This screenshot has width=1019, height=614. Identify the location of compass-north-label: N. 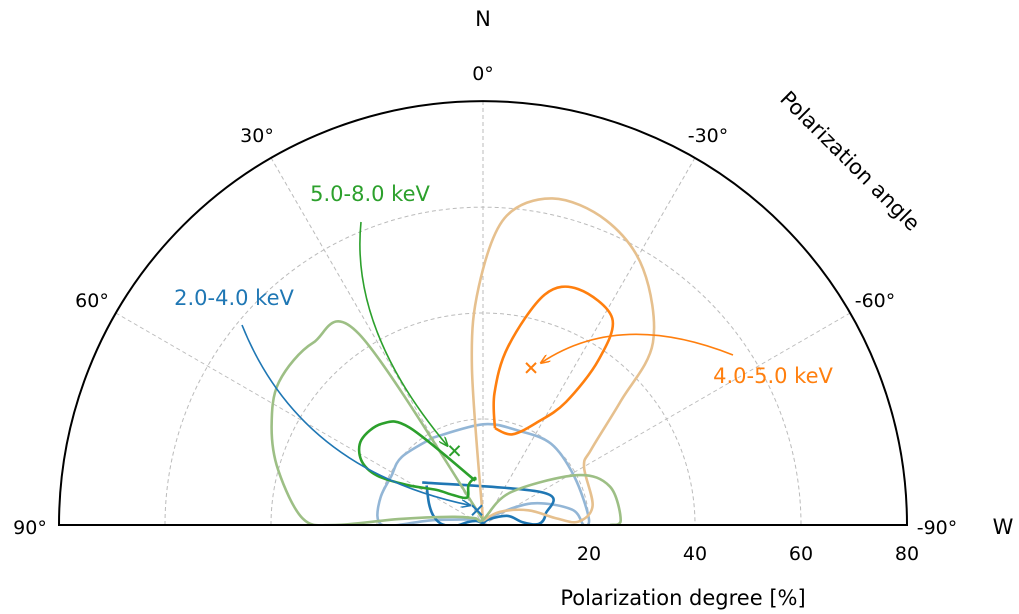
(483, 19).